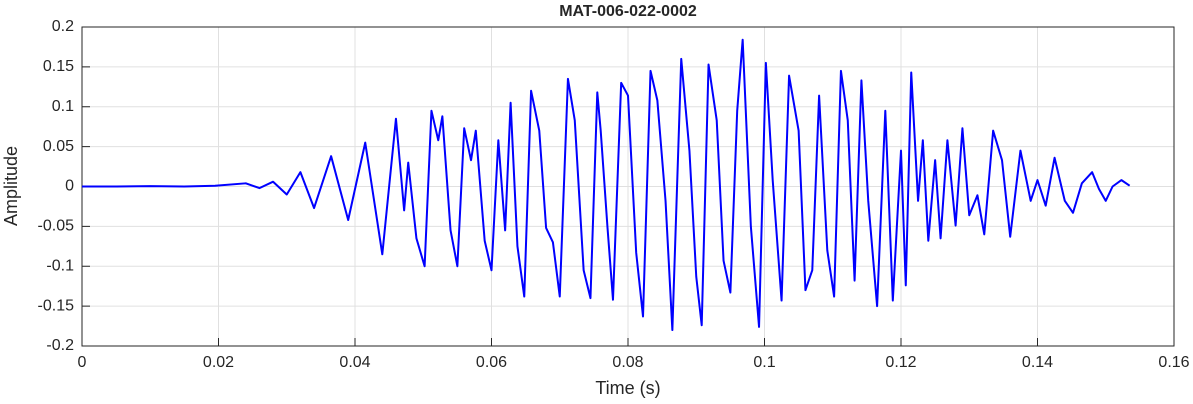 The image size is (1193, 404). I want to click on x-tick-label: 0.02, so click(218, 362).